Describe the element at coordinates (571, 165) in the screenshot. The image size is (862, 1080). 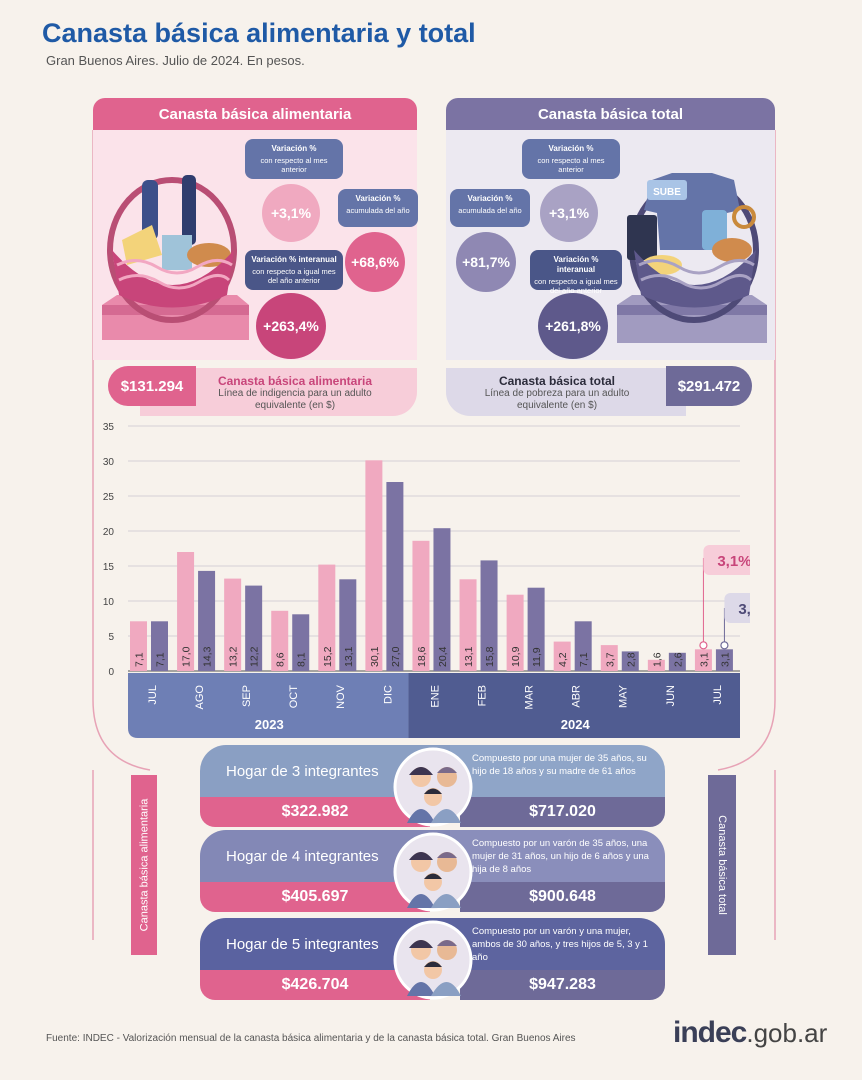
I see `cbt-var-mes-desc: con respecto al mes anterior` at that location.